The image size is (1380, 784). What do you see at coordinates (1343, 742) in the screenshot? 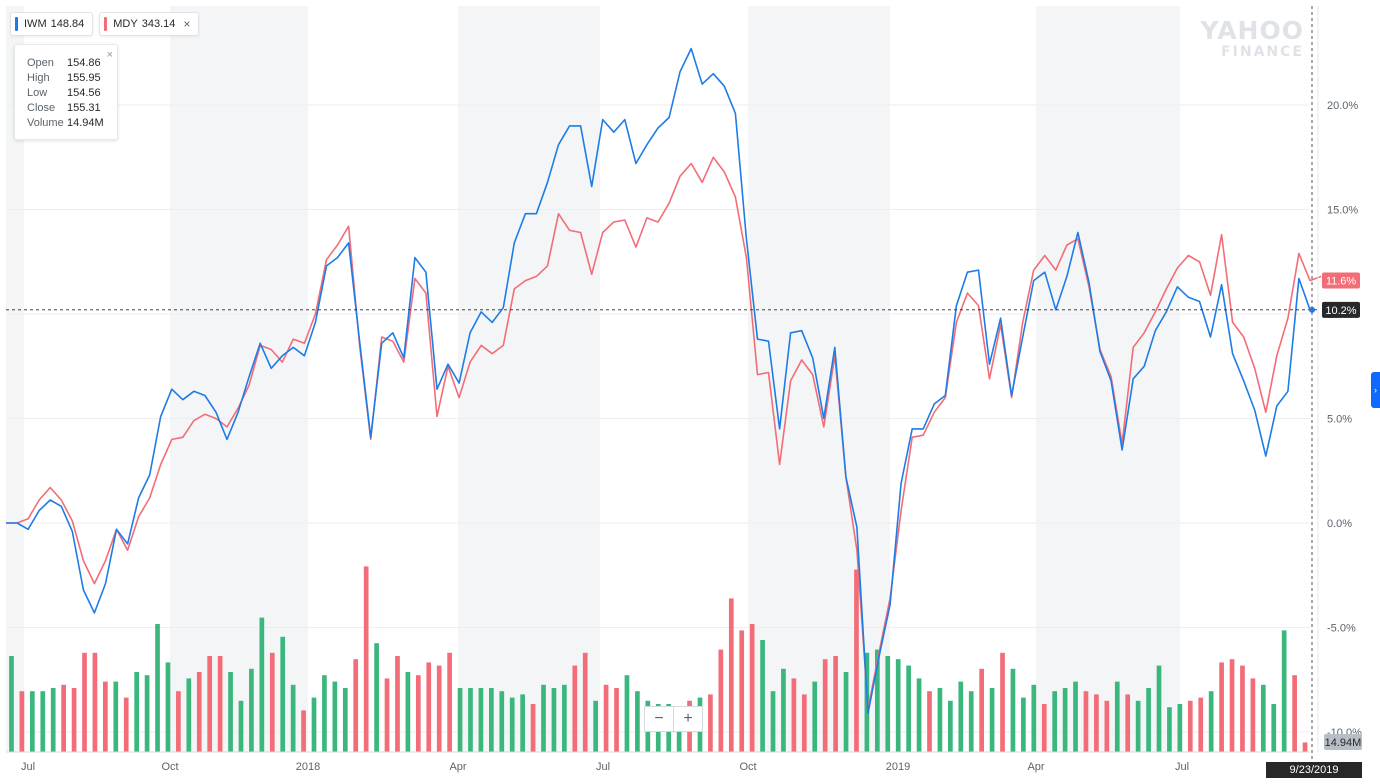
I see `volume-value-flag` at bounding box center [1343, 742].